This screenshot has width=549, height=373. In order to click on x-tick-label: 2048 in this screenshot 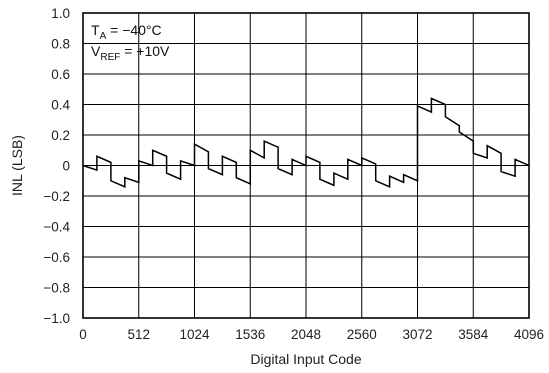, I will do `click(306, 334)`.